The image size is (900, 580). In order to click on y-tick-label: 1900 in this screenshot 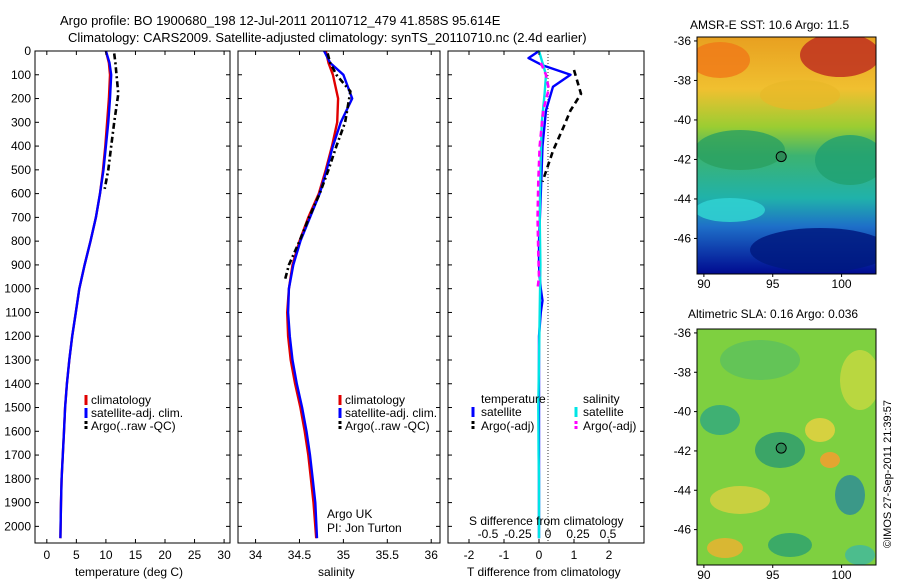, I will do `click(17, 503)`.